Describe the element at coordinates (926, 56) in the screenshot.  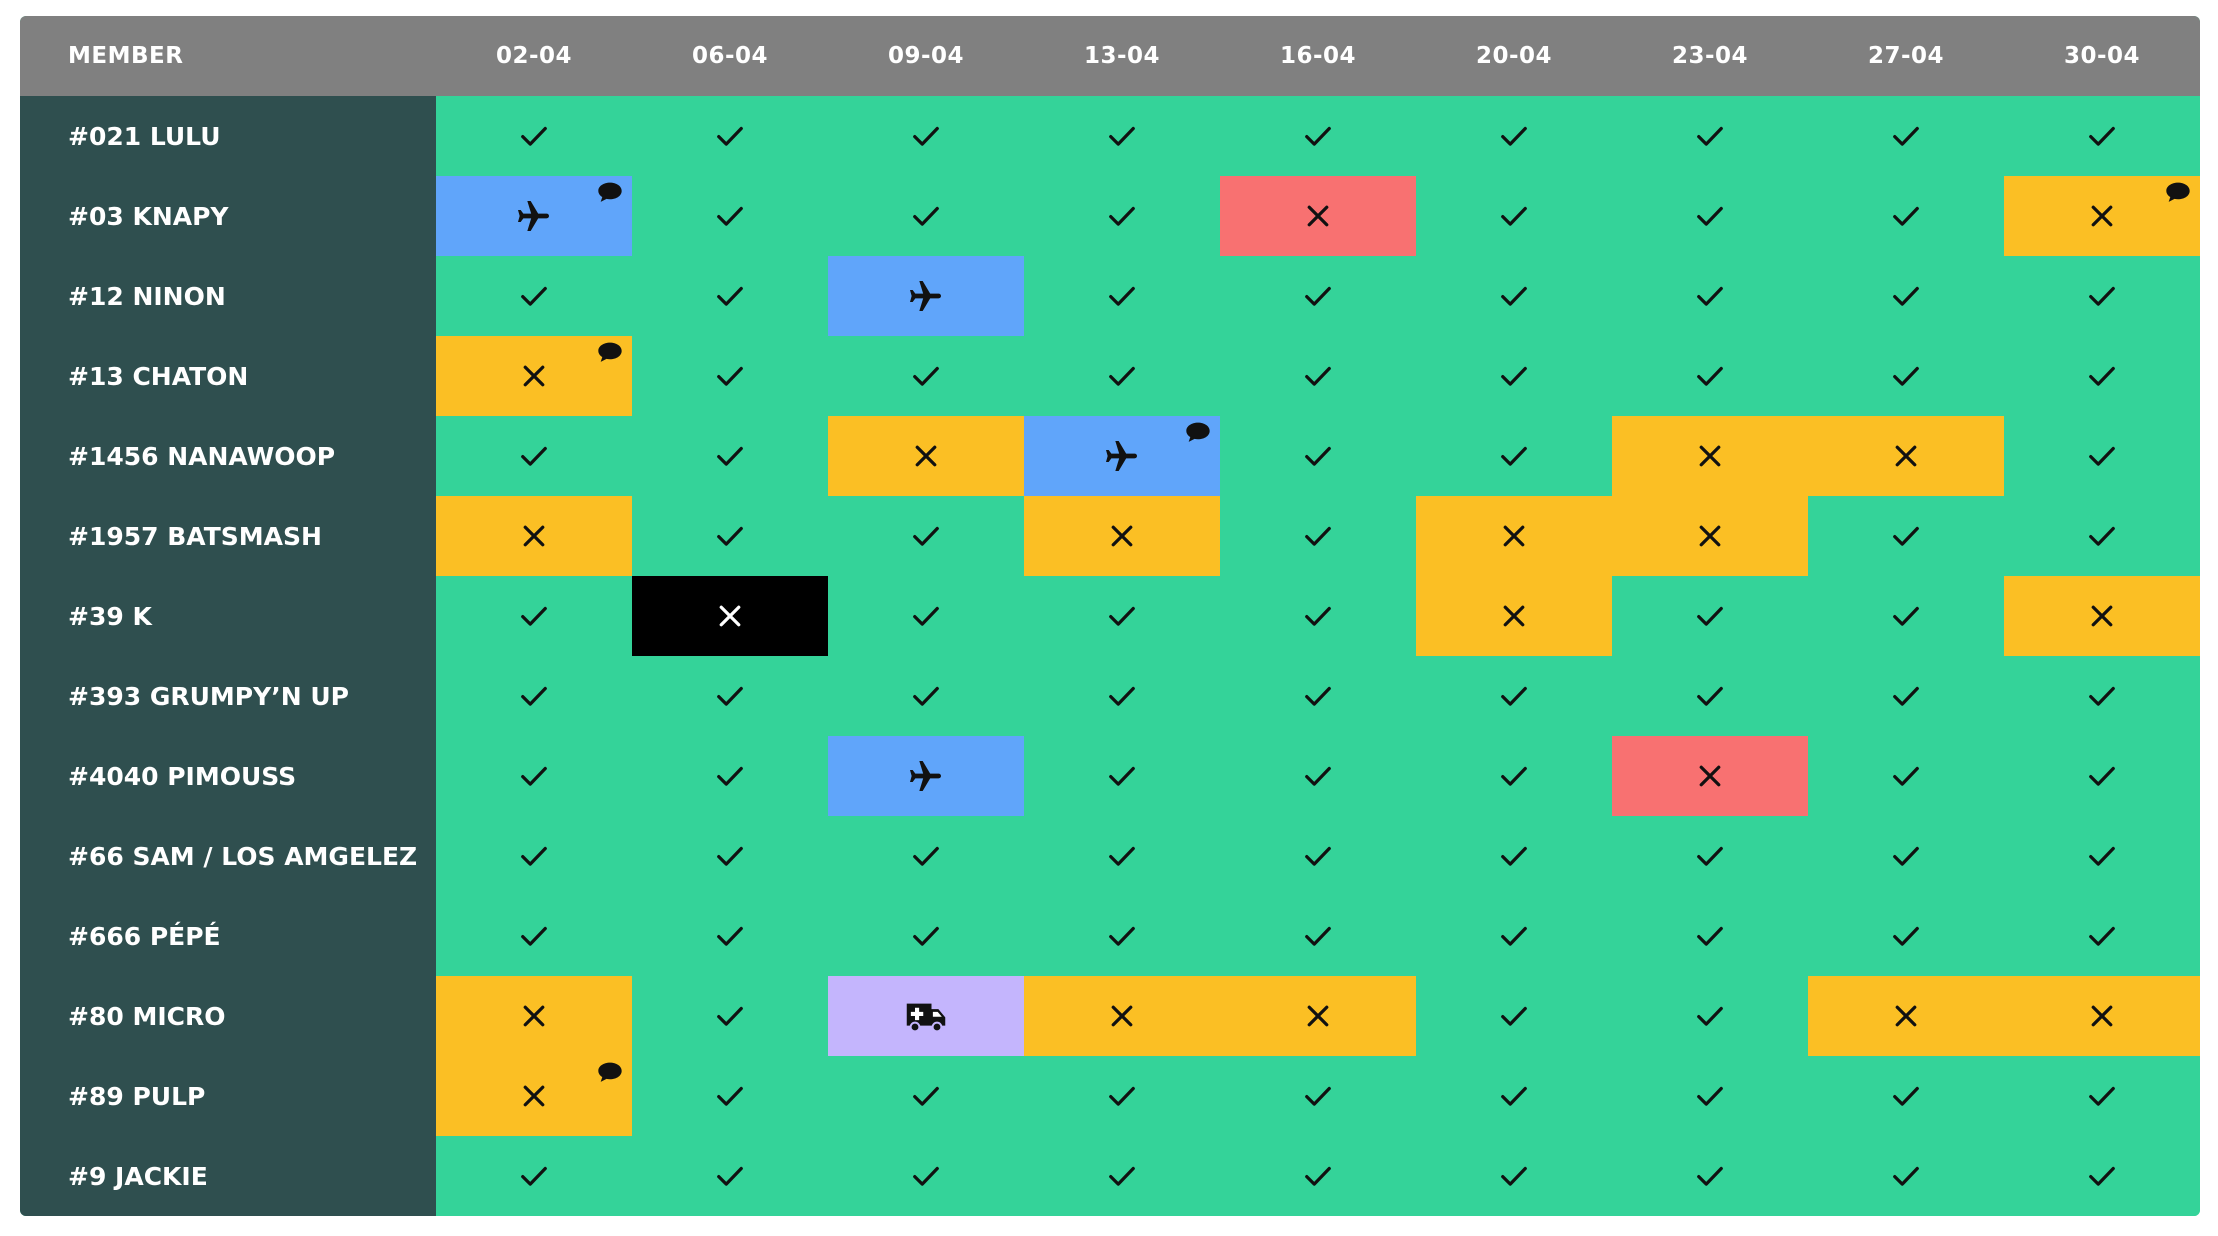
I see `date-column-header: 09-04` at that location.